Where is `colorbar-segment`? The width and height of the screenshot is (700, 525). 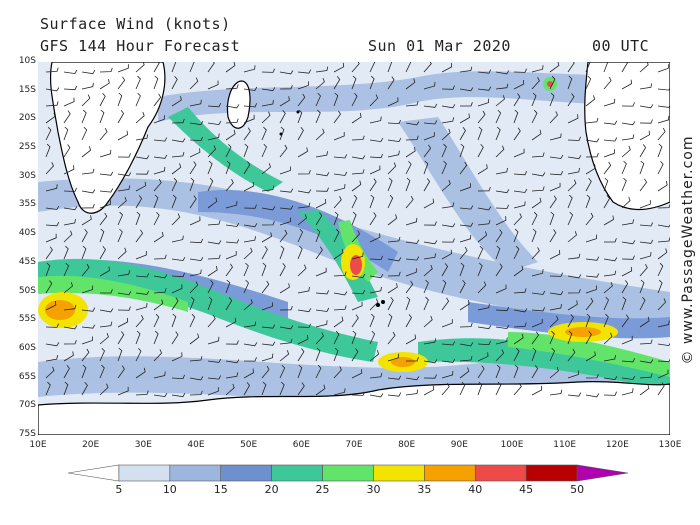 colorbar-segment is located at coordinates (348, 473).